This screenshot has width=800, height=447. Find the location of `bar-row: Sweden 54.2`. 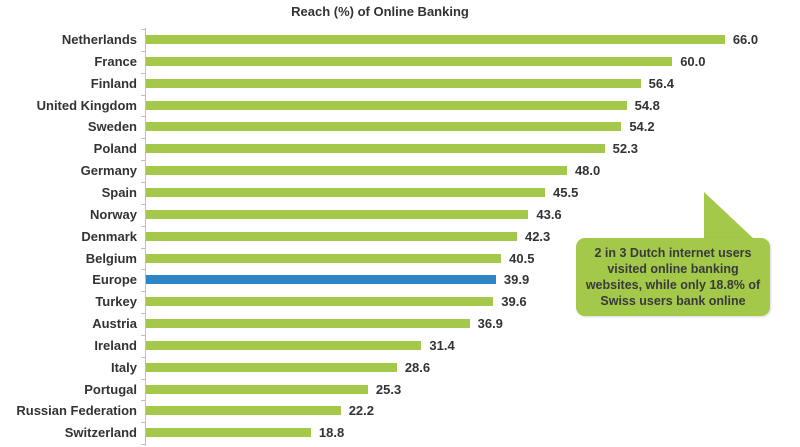

bar-row: Sweden 54.2 is located at coordinates (400, 127).